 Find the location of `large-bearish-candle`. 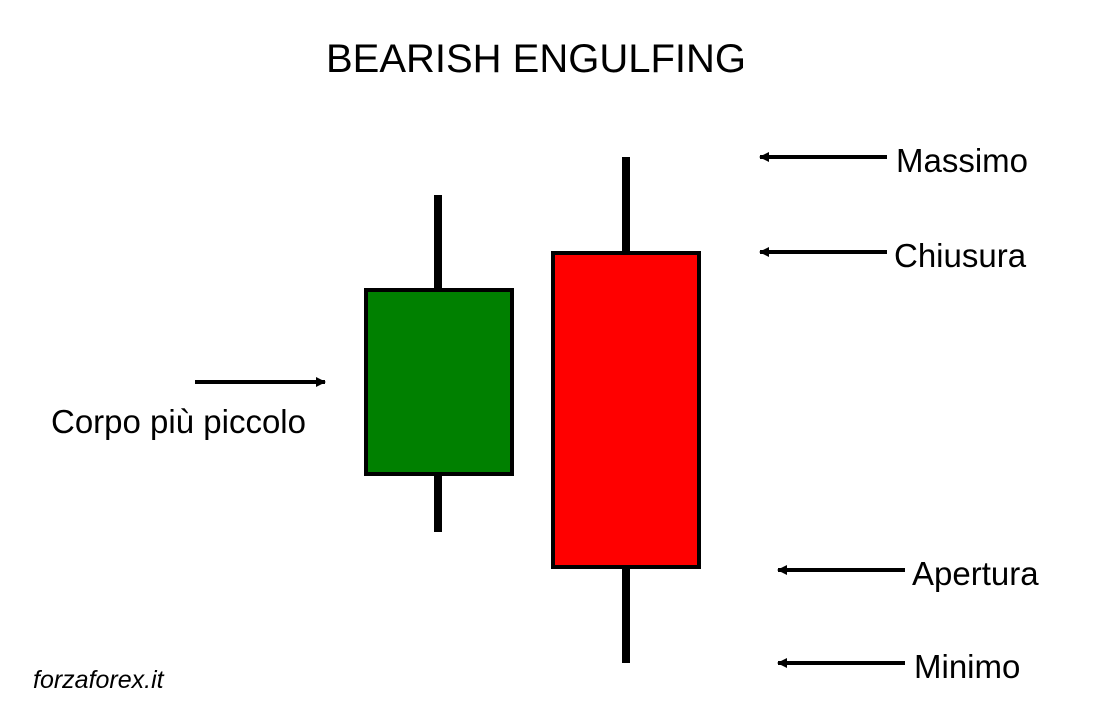

large-bearish-candle is located at coordinates (626, 410).